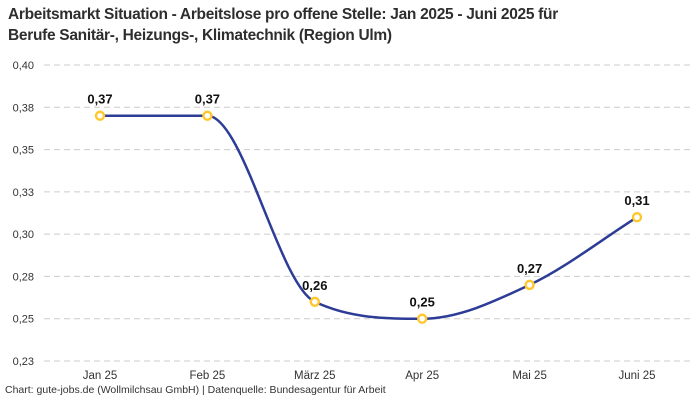 The height and width of the screenshot is (400, 700). Describe the element at coordinates (23, 193) in the screenshot. I see `y-tick-label: 0,33` at that location.